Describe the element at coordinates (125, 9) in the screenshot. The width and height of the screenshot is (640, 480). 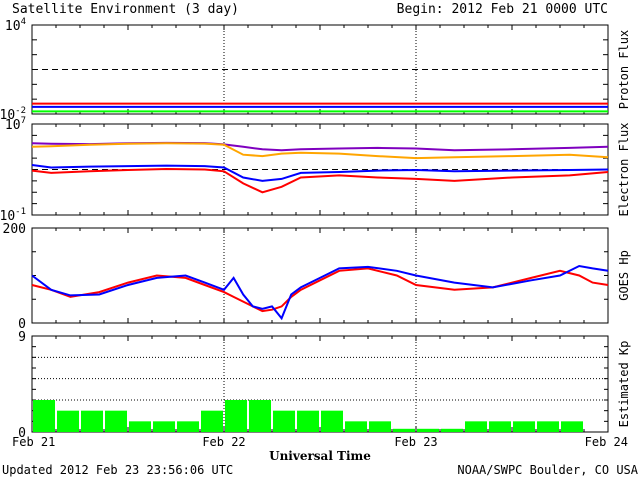
I see `chart-title: Satellite Environment (3 day)` at that location.